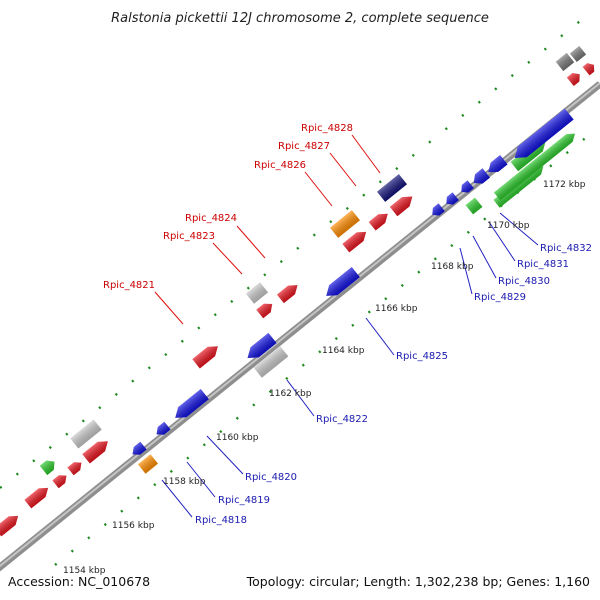 Image resolution: width=600 pixels, height=600 pixels. I want to click on gene-label-rpic-4820: Rpic_4820, so click(271, 477).